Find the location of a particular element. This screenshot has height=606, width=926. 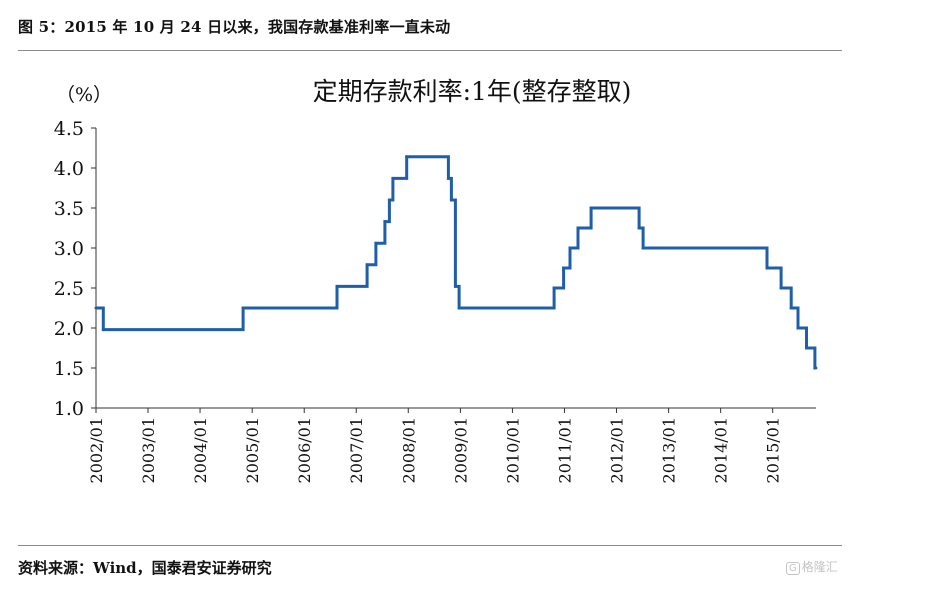

y-tick-label: 4.0 is located at coordinates (69, 169).